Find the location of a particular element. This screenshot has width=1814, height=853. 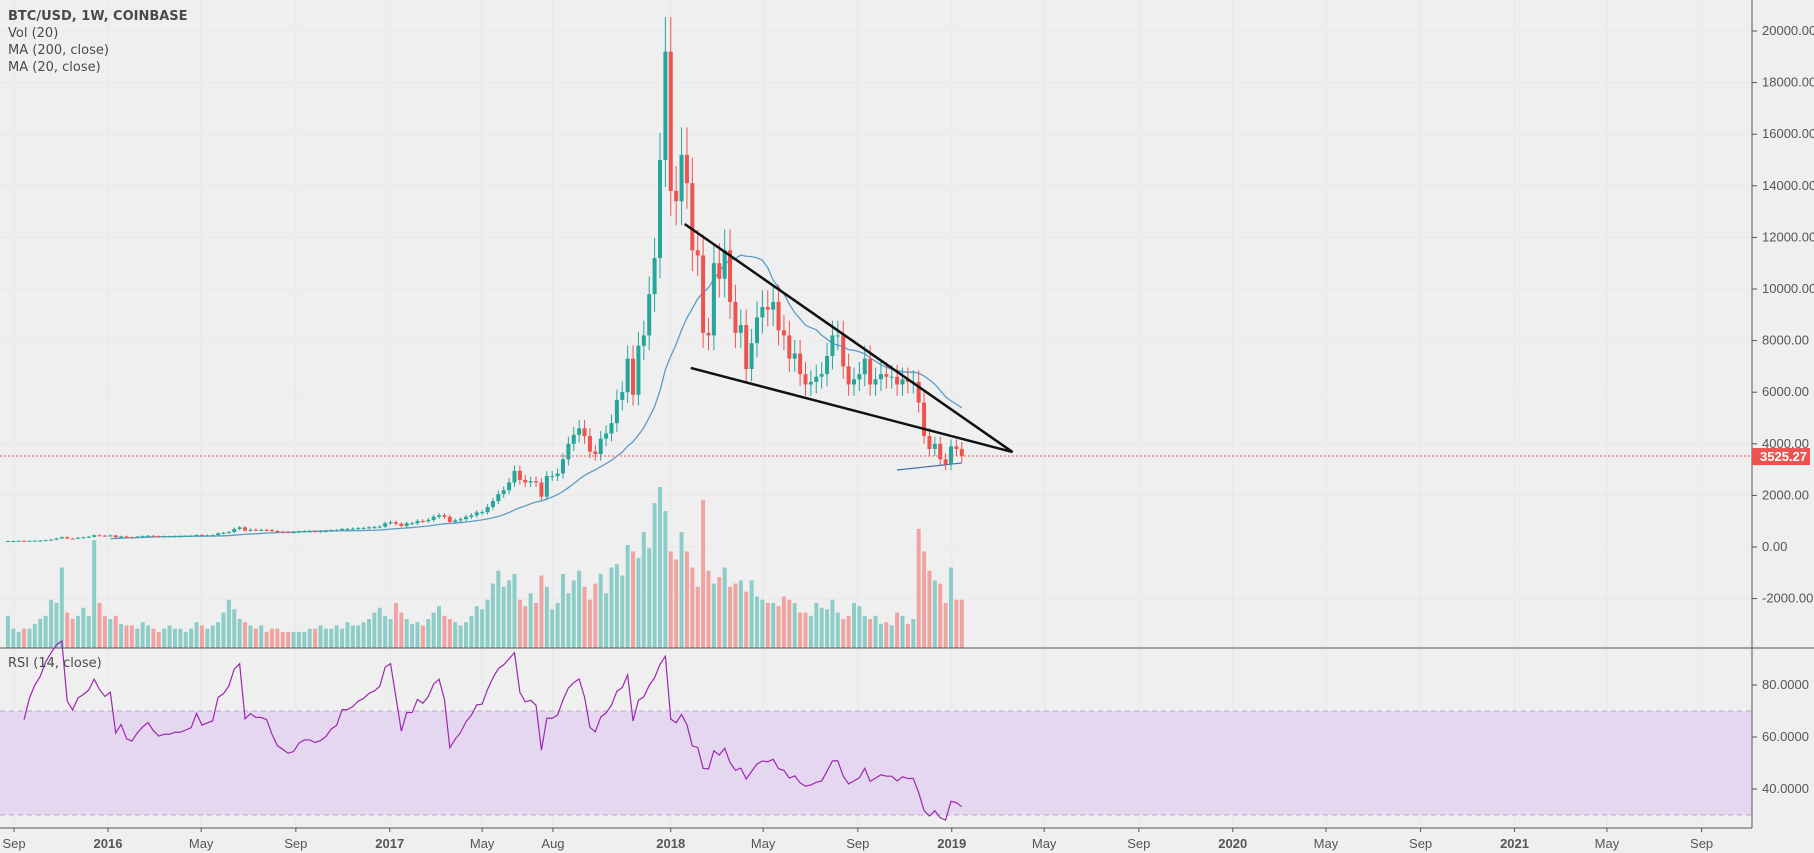

price-tick-label: 12000.00 is located at coordinates (1788, 236).